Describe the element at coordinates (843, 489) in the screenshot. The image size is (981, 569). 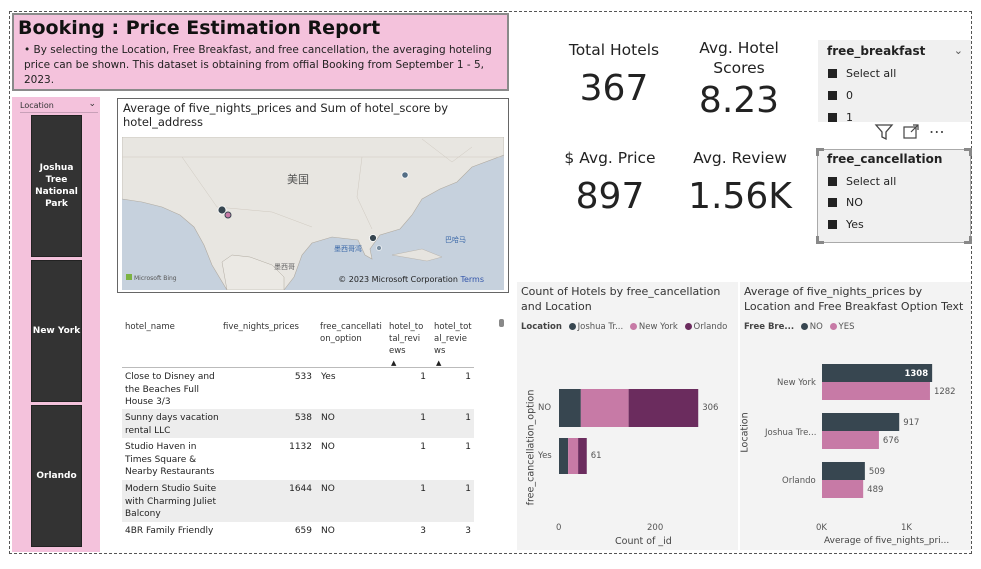
I see `bar-orlando-yes` at that location.